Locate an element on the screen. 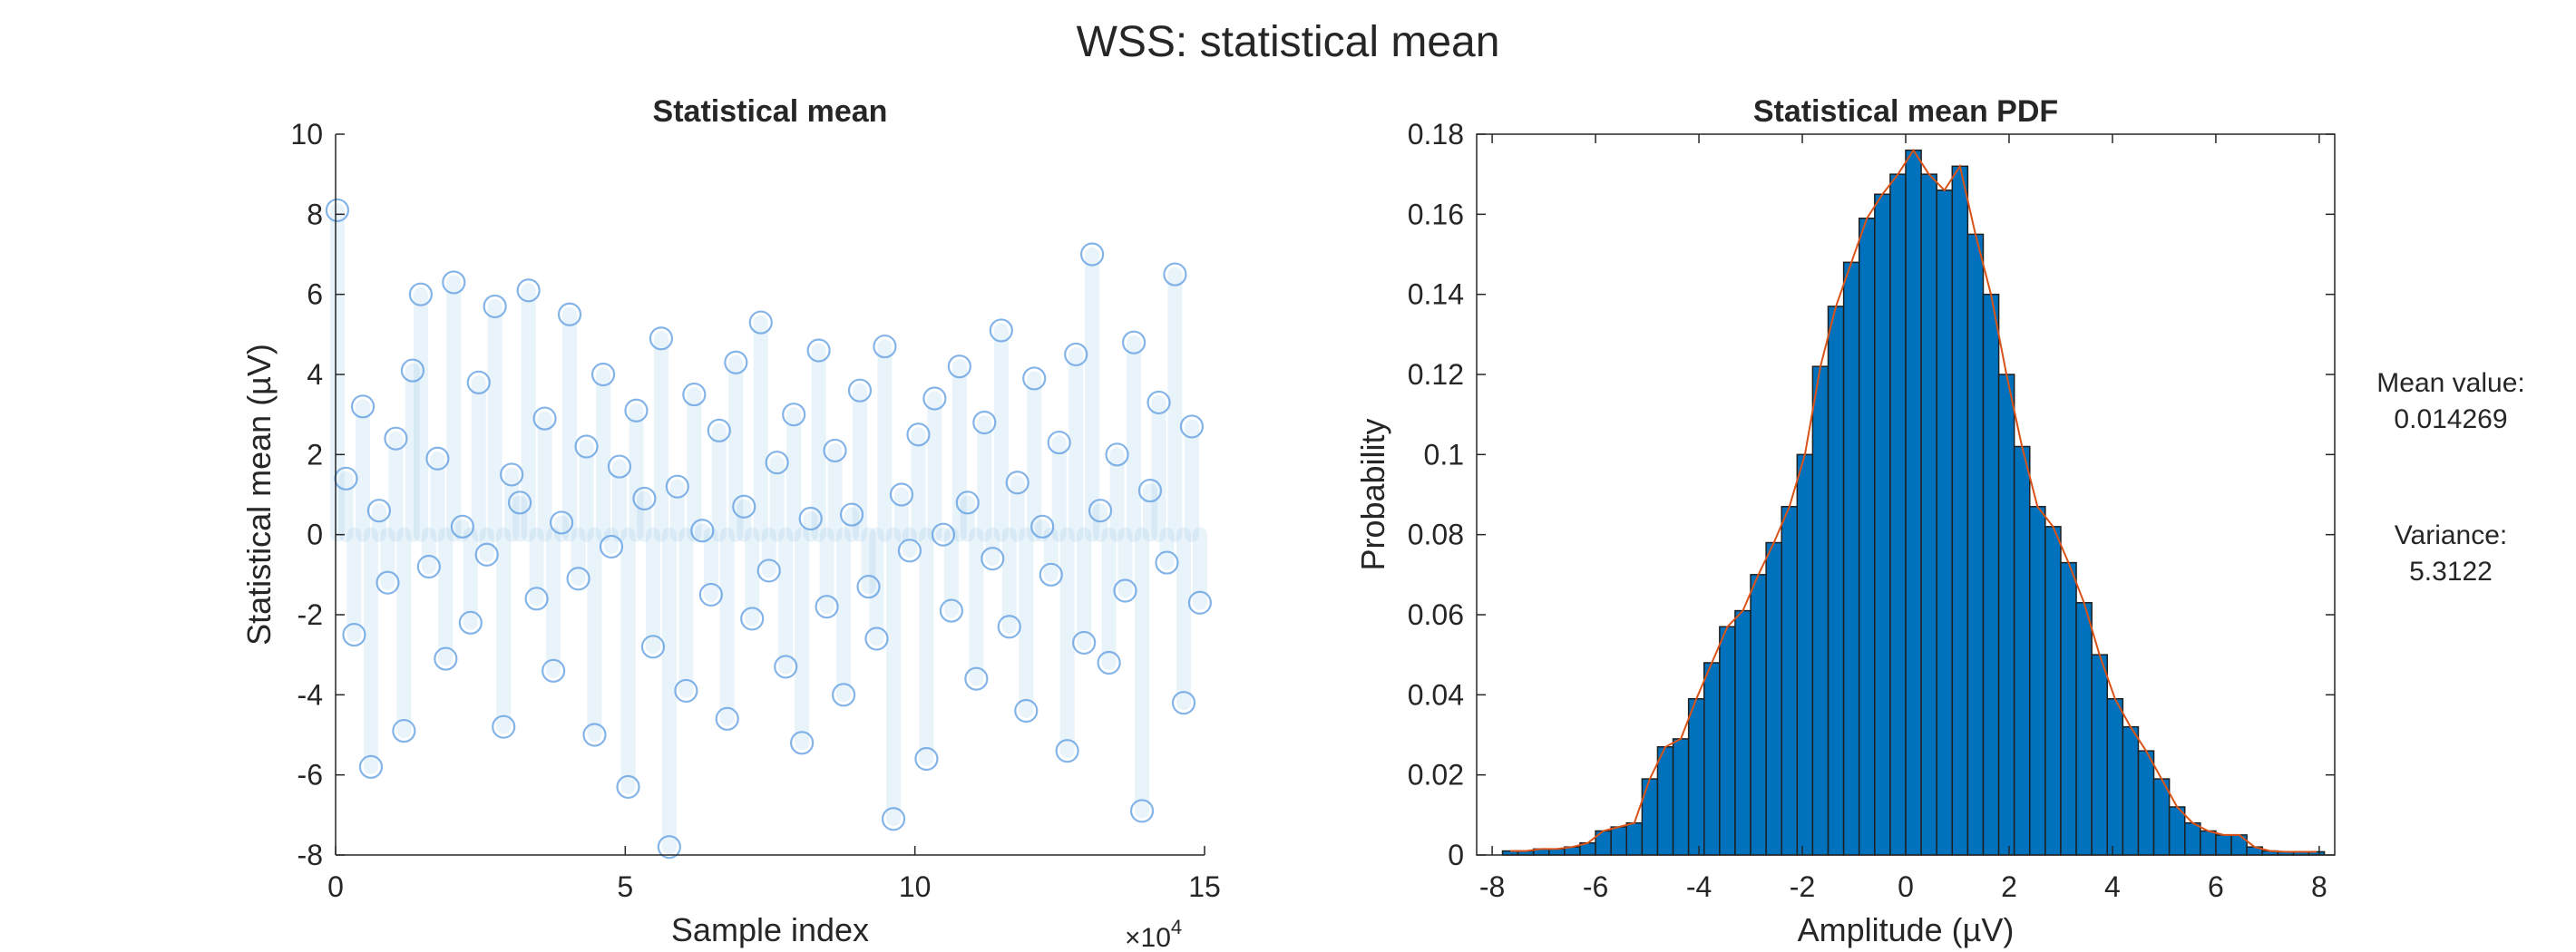 The height and width of the screenshot is (952, 2576). y-tick-label: 0.06 is located at coordinates (1436, 614).